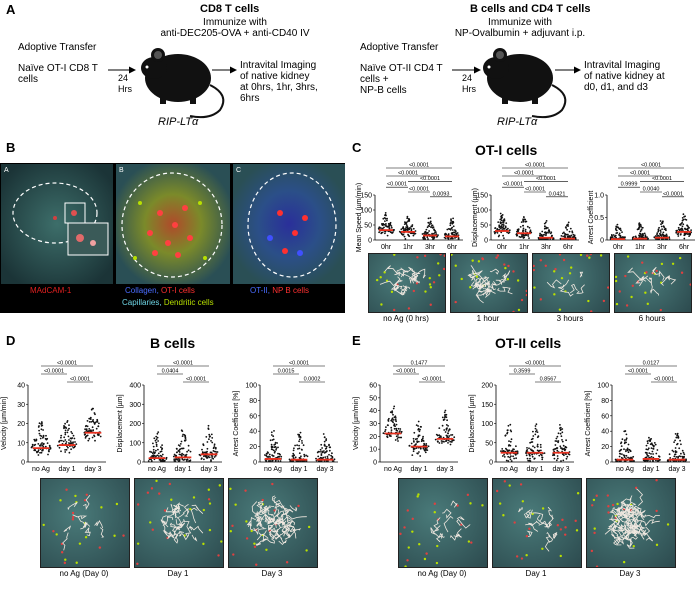 The image size is (700, 589). I want to click on ot1-cluster, so click(170, 230).